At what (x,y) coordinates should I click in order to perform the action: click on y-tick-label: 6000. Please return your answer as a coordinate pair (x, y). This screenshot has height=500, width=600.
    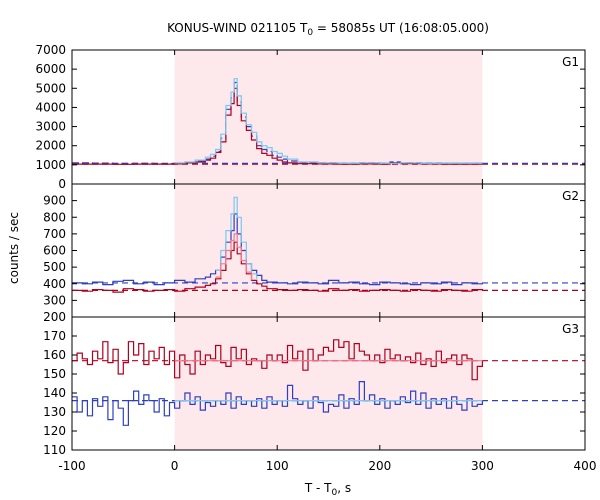
    Looking at the image, I should click on (50, 69).